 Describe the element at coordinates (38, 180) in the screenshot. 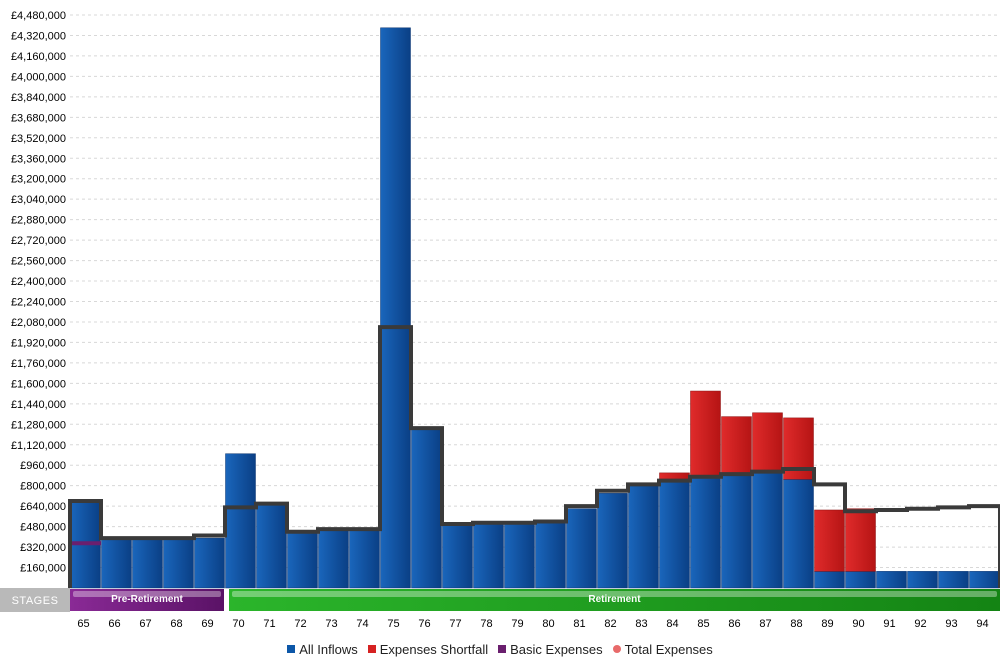

I see `y-tick-label: £3,200,000` at that location.